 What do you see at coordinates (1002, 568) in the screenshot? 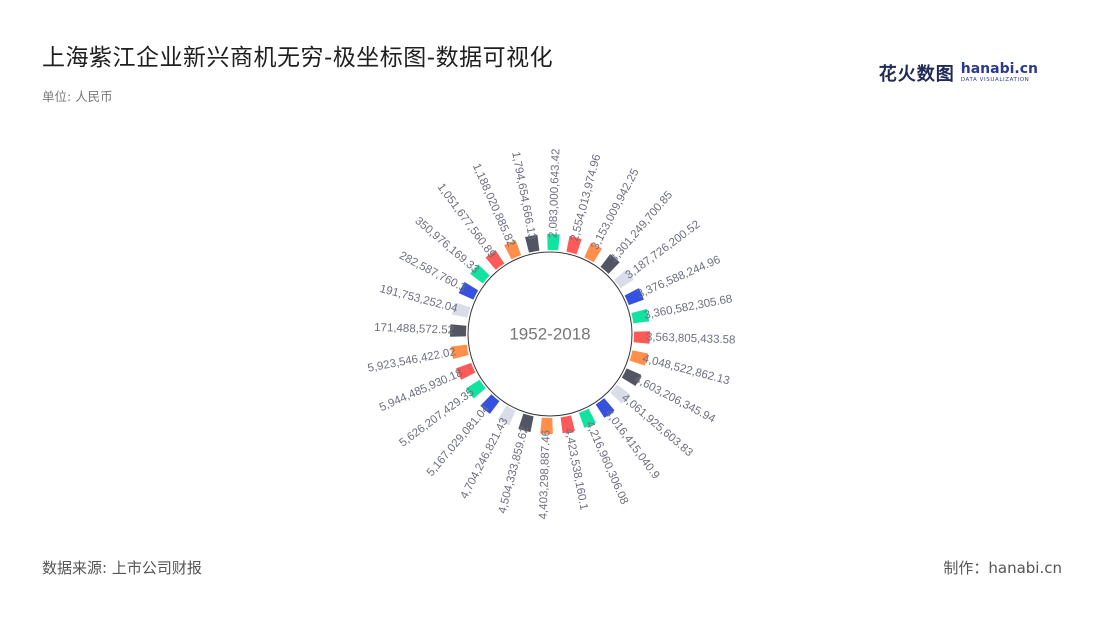
I see `credit: 制作：hanabi.cn` at bounding box center [1002, 568].